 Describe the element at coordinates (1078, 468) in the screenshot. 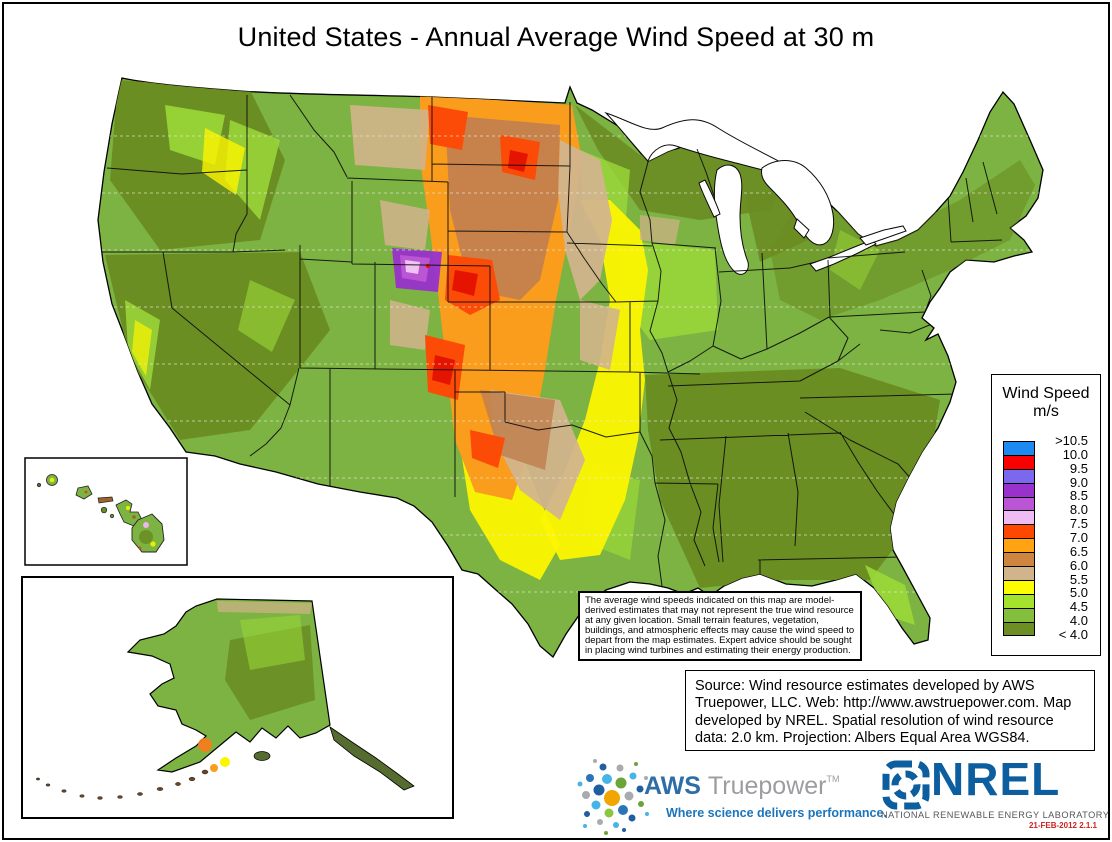

I see `legend-label: 9.5` at that location.